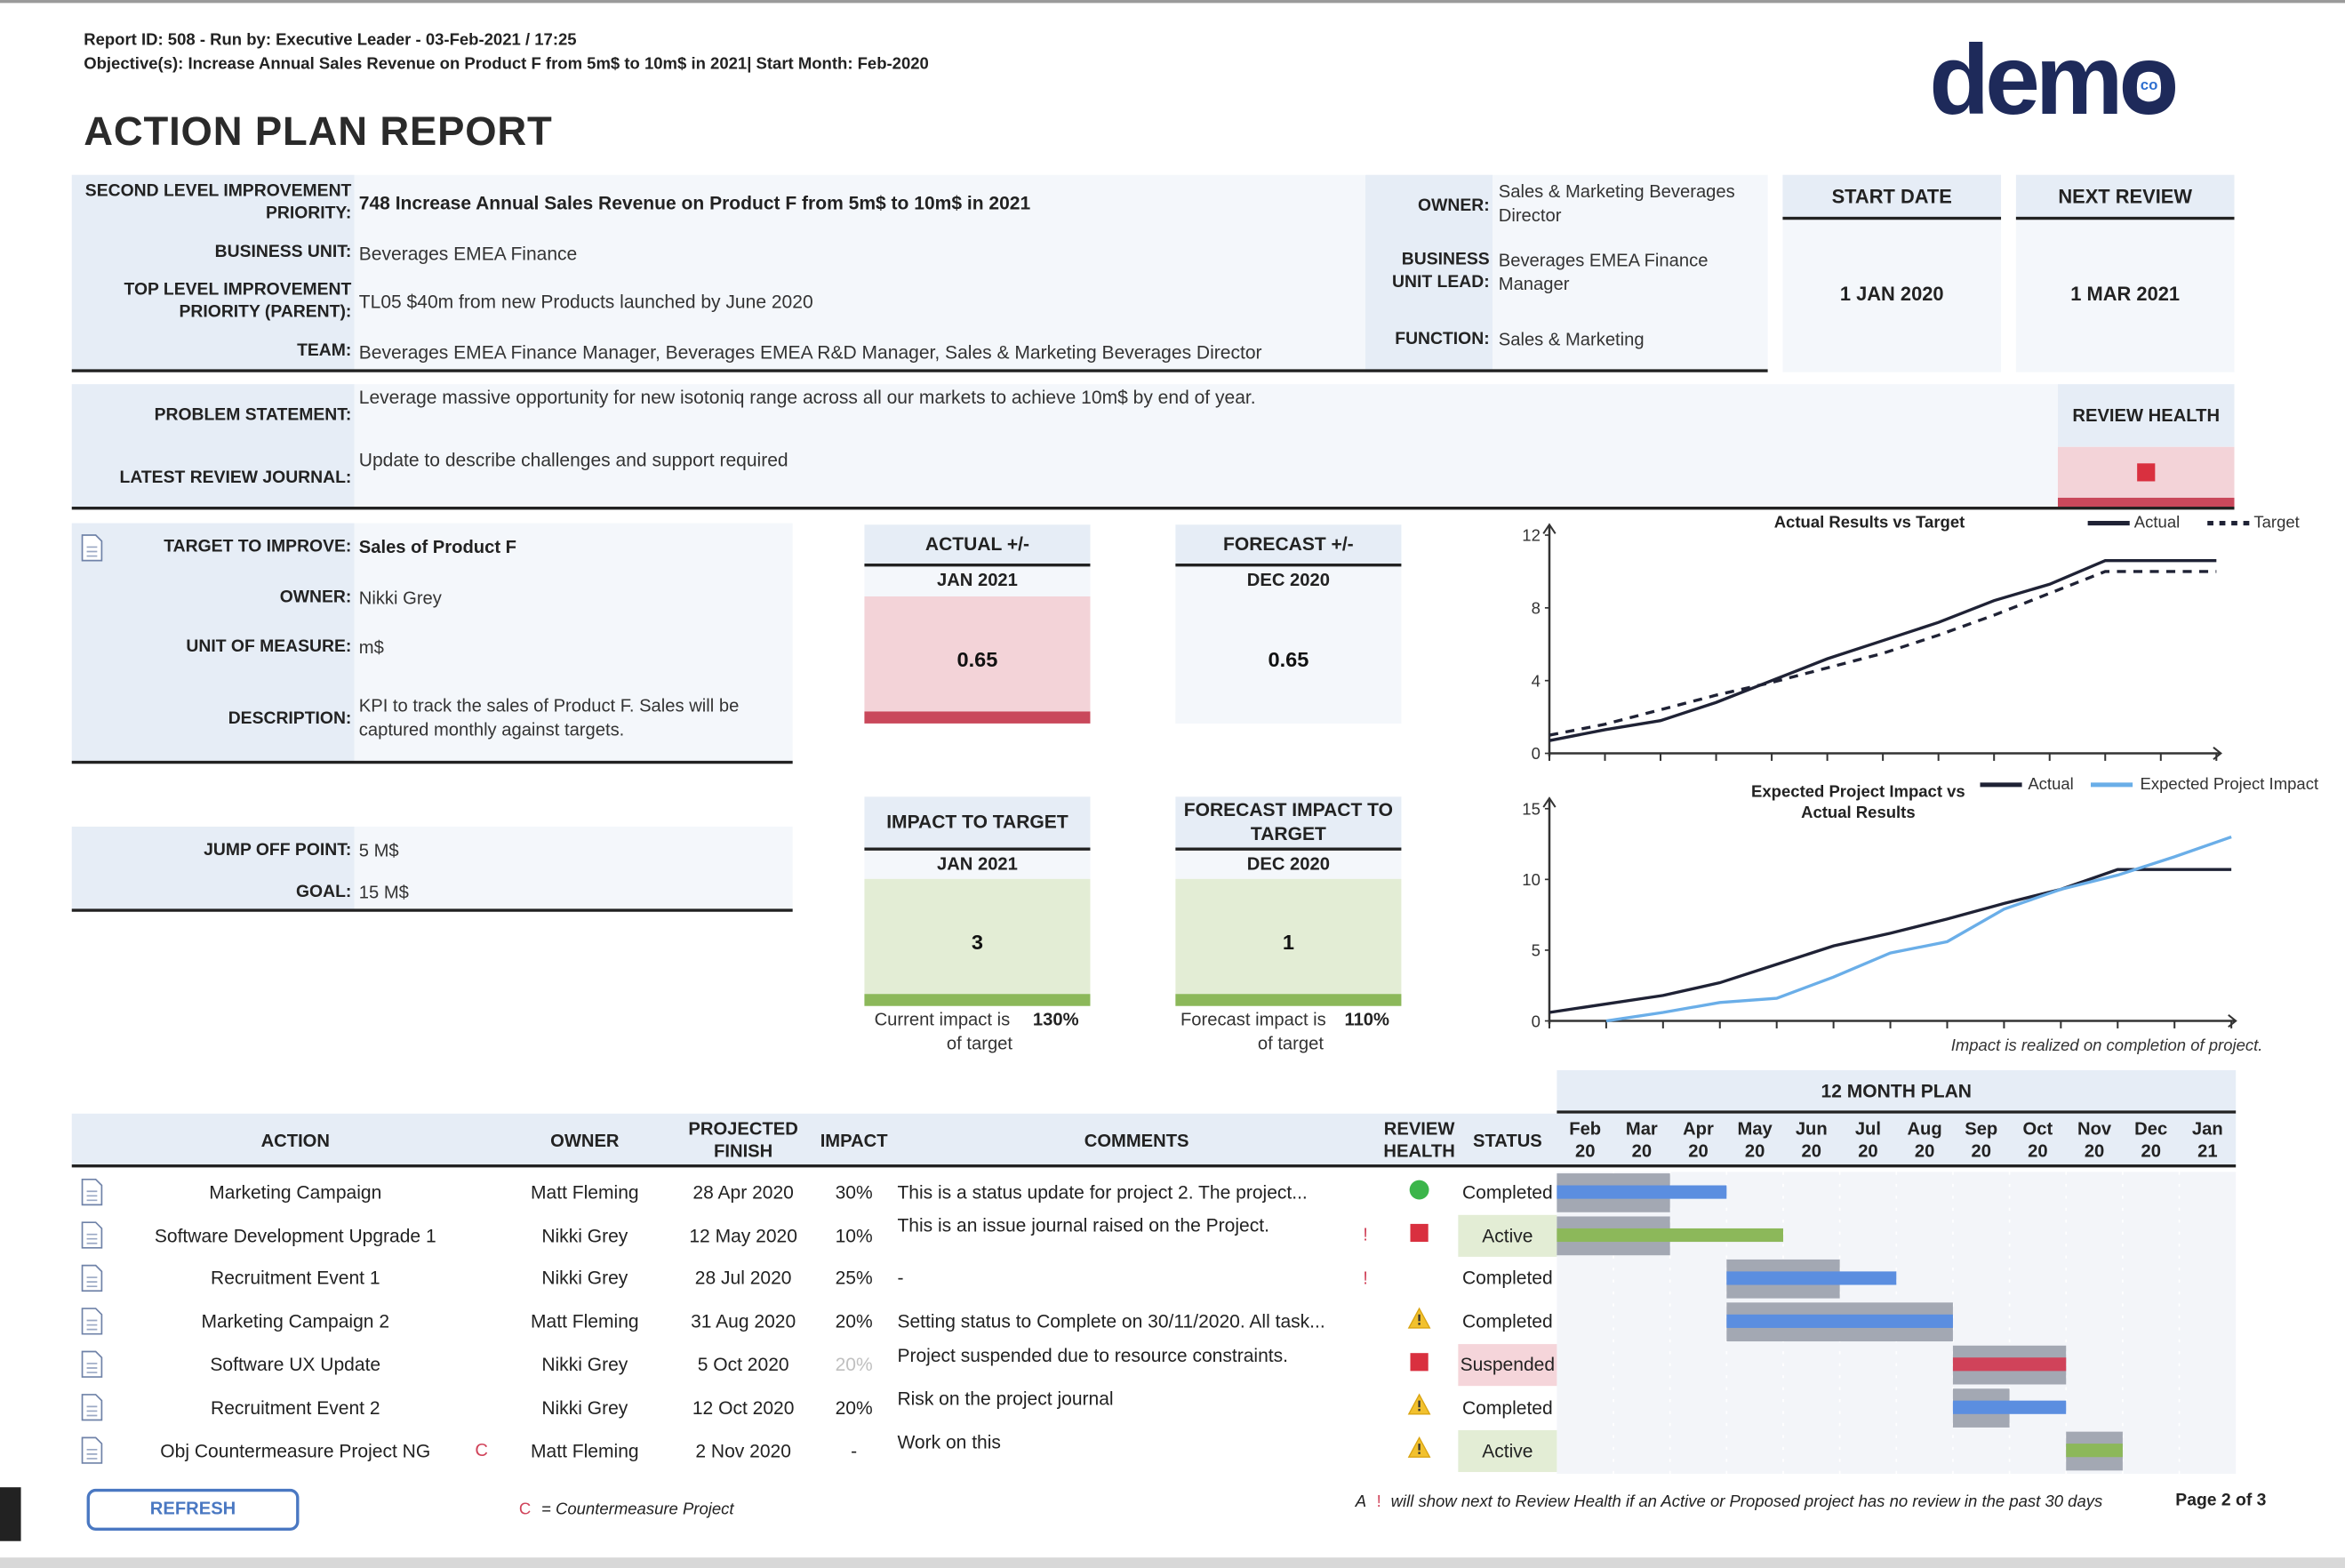  I want to click on text: Software Development Upgrade 1, so click(295, 1235).